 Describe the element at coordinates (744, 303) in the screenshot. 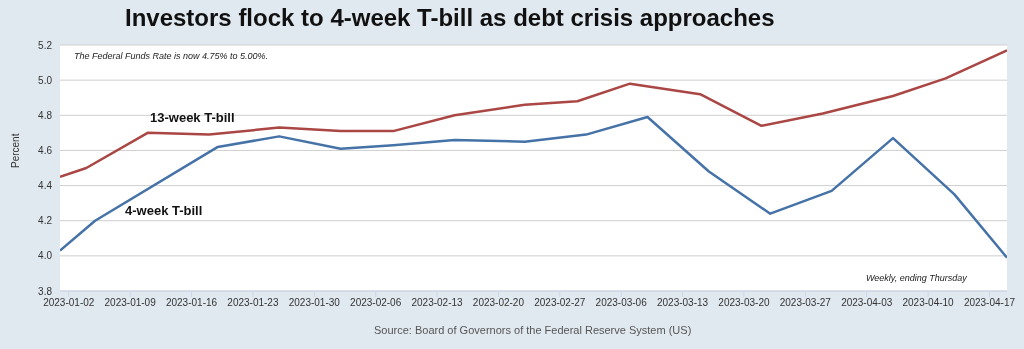

I see `x-tick-label: 2023-03-20` at that location.